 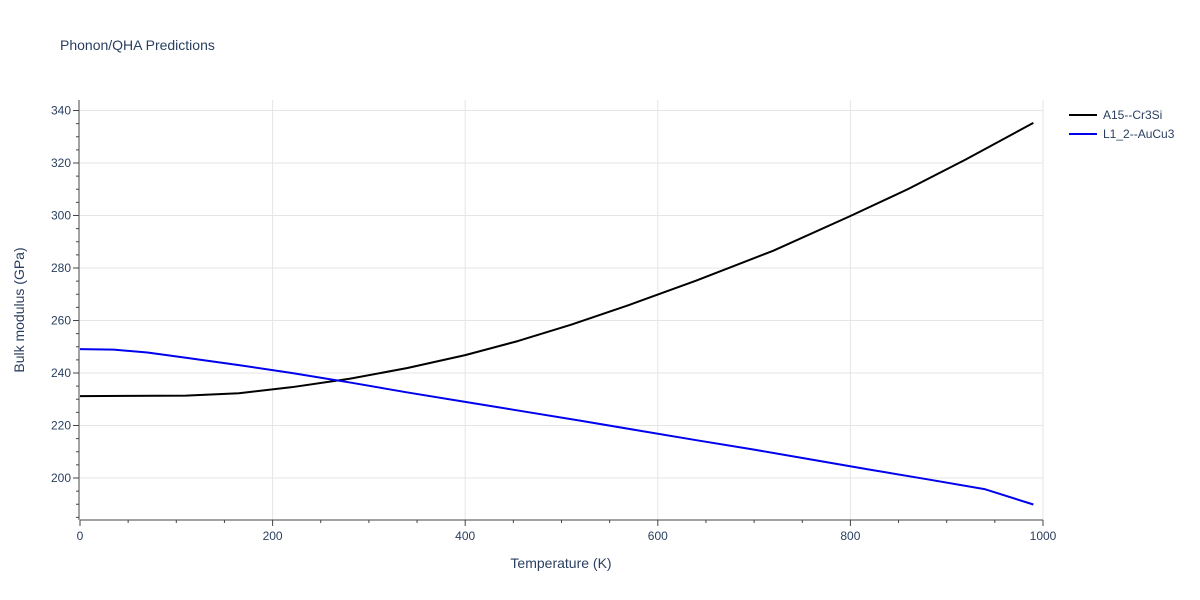 I want to click on legend-label: A15--Cr3Si, so click(x=1132, y=115).